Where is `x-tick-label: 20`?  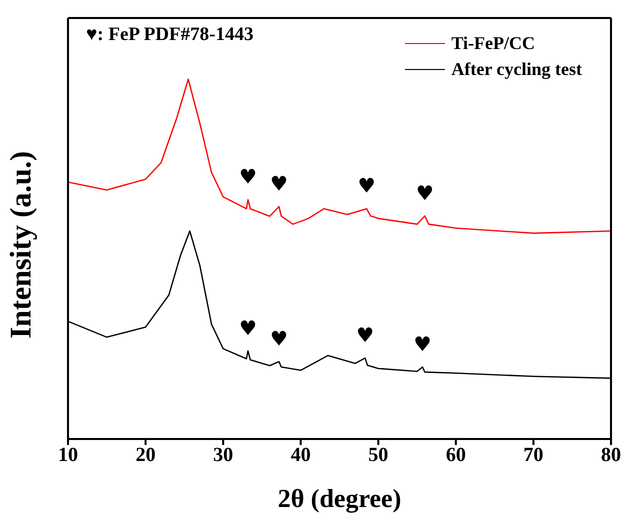 x-tick-label: 20 is located at coordinates (146, 455).